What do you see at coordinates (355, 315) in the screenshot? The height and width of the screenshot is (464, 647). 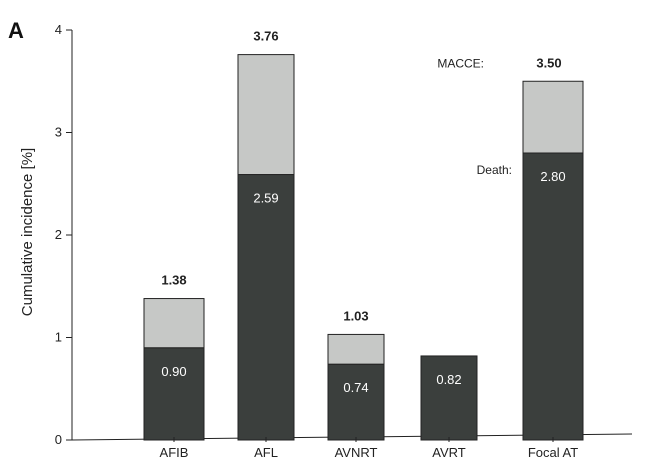 I see `total-value-label: 1.03` at bounding box center [355, 315].